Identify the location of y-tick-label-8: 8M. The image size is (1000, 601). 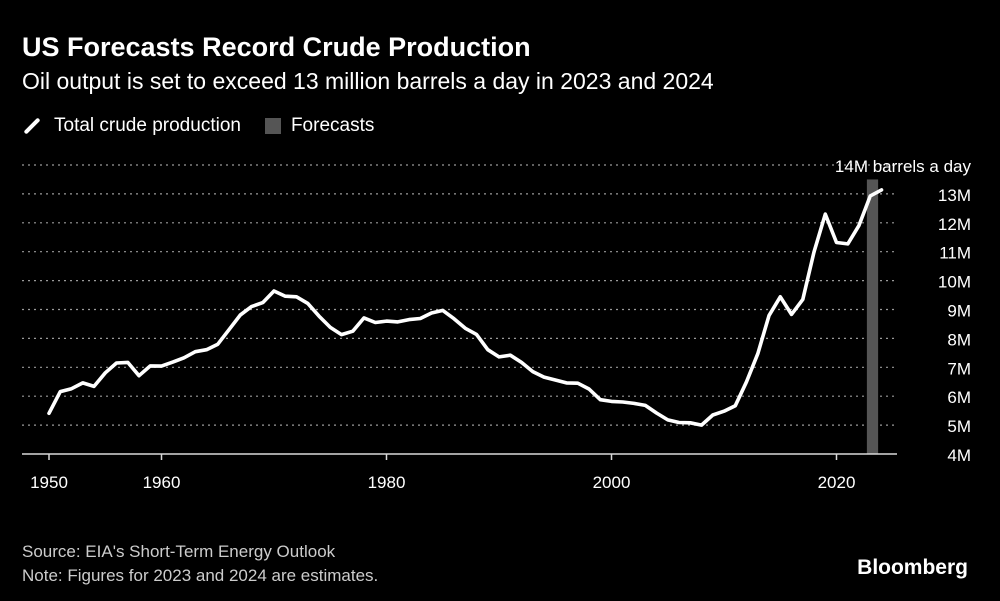
(959, 339).